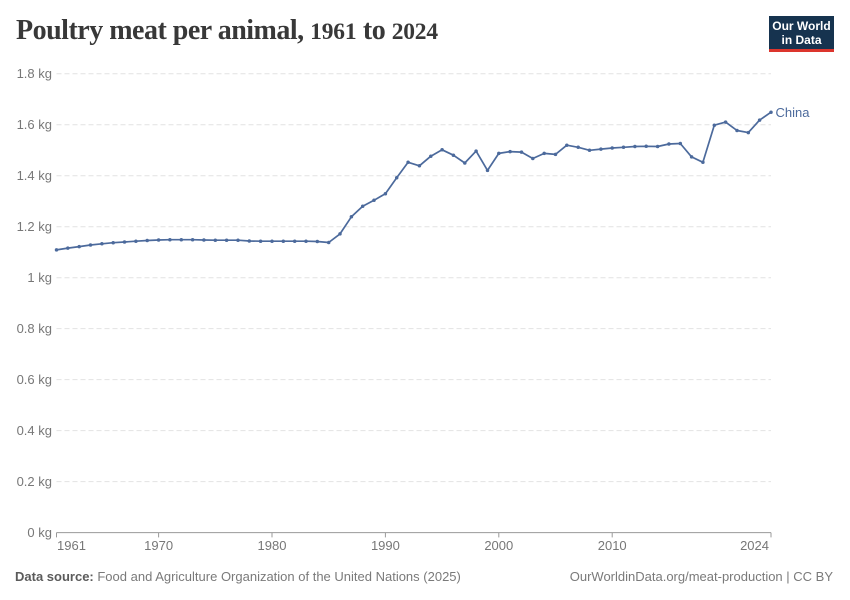 The height and width of the screenshot is (600, 850). Describe the element at coordinates (34, 73) in the screenshot. I see `svg-text: 1.8 kg` at that location.